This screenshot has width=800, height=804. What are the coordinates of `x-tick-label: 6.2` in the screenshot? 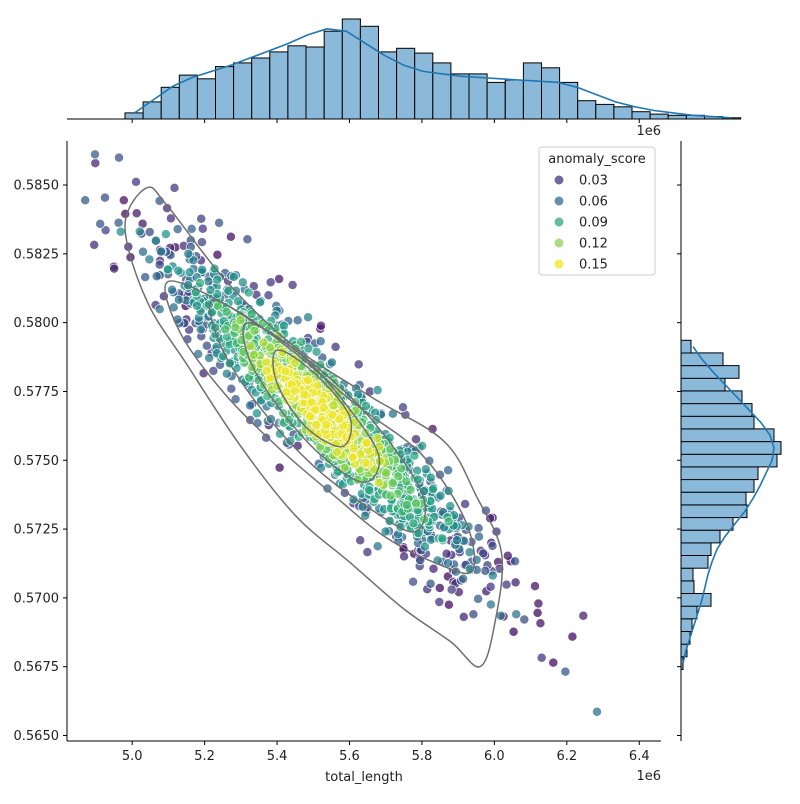 It's located at (566, 756).